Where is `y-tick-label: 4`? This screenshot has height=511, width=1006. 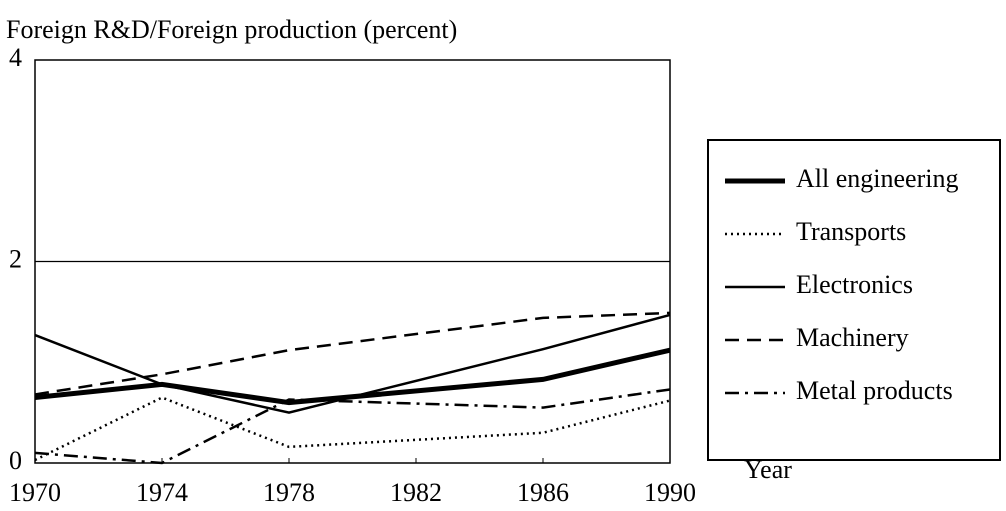
y-tick-label: 4 is located at coordinates (15, 57).